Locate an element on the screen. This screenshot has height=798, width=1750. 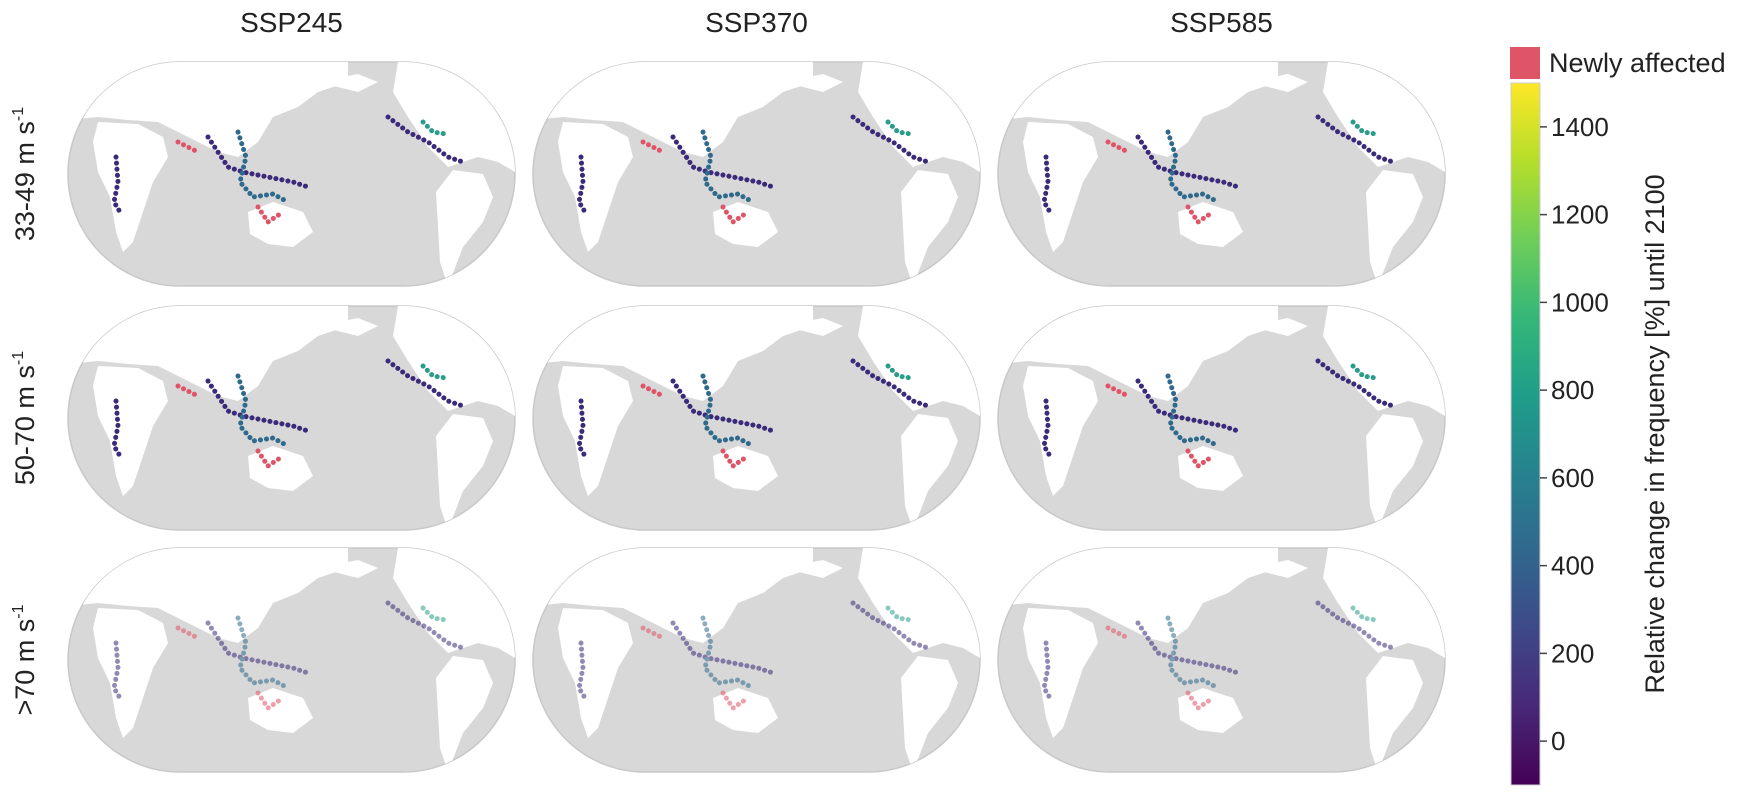
row-label: >70 m s-1 is located at coordinates (25, 659).